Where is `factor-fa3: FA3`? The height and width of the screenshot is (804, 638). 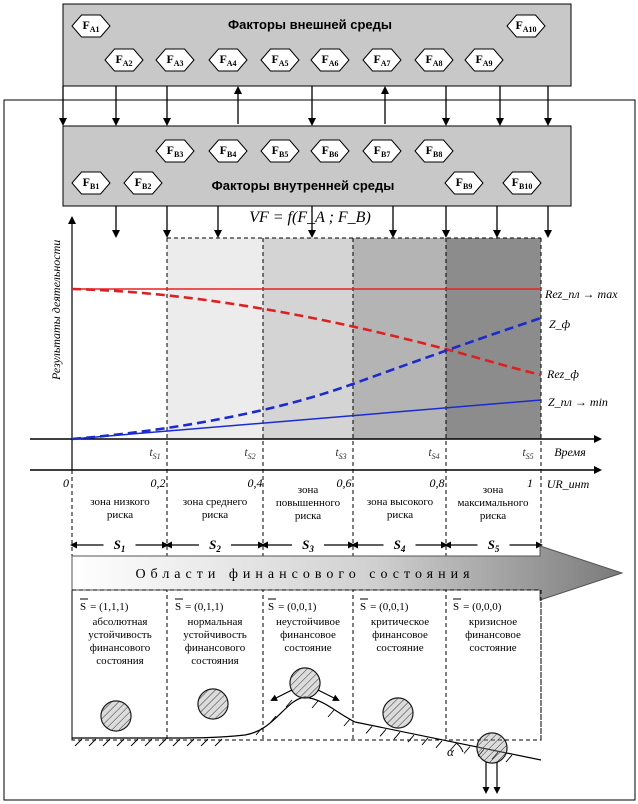
factor-fa3: FA3 is located at coordinates (175, 60).